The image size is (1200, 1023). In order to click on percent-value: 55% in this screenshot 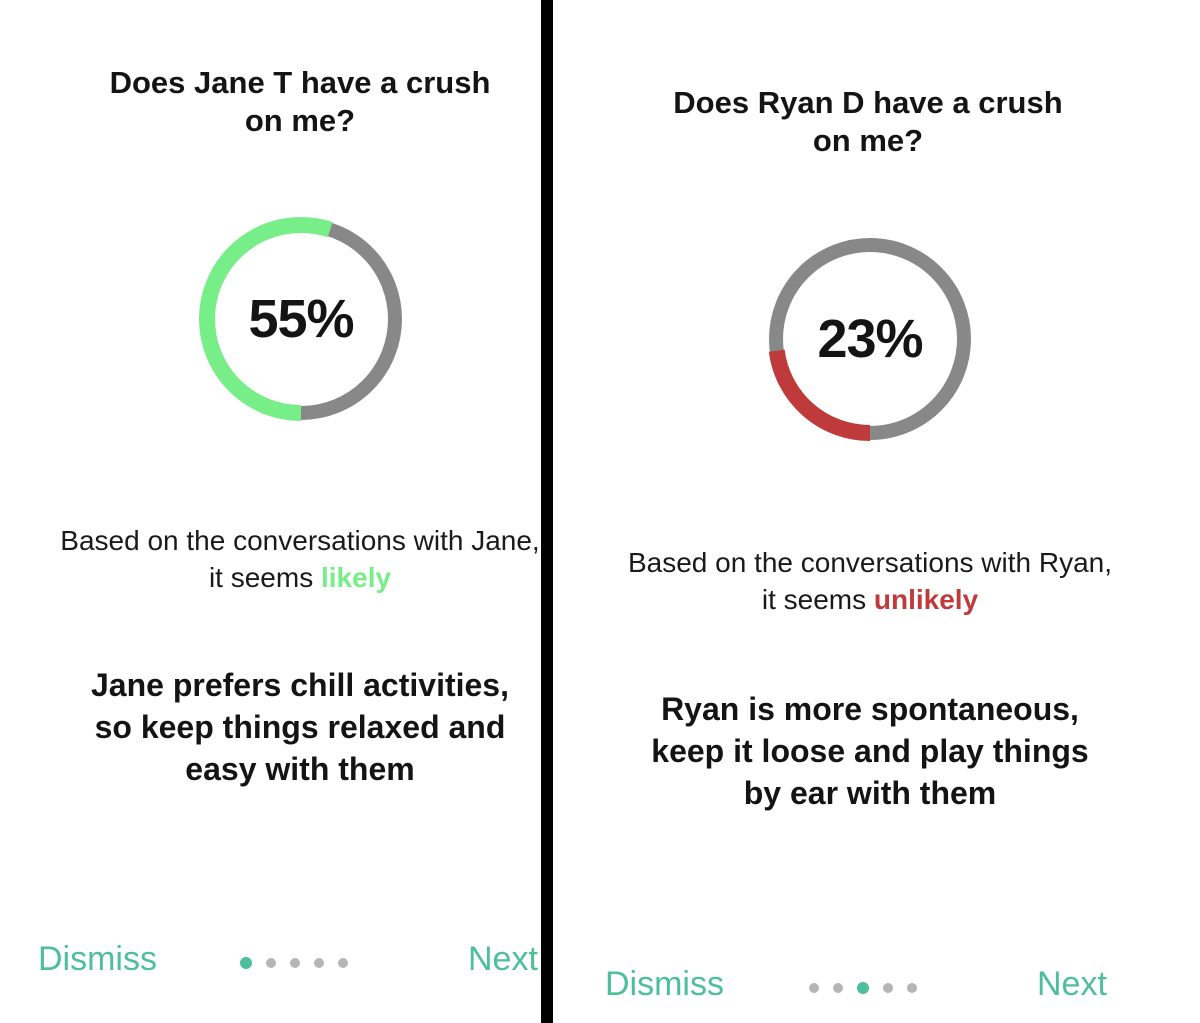, I will do `click(301, 319)`.